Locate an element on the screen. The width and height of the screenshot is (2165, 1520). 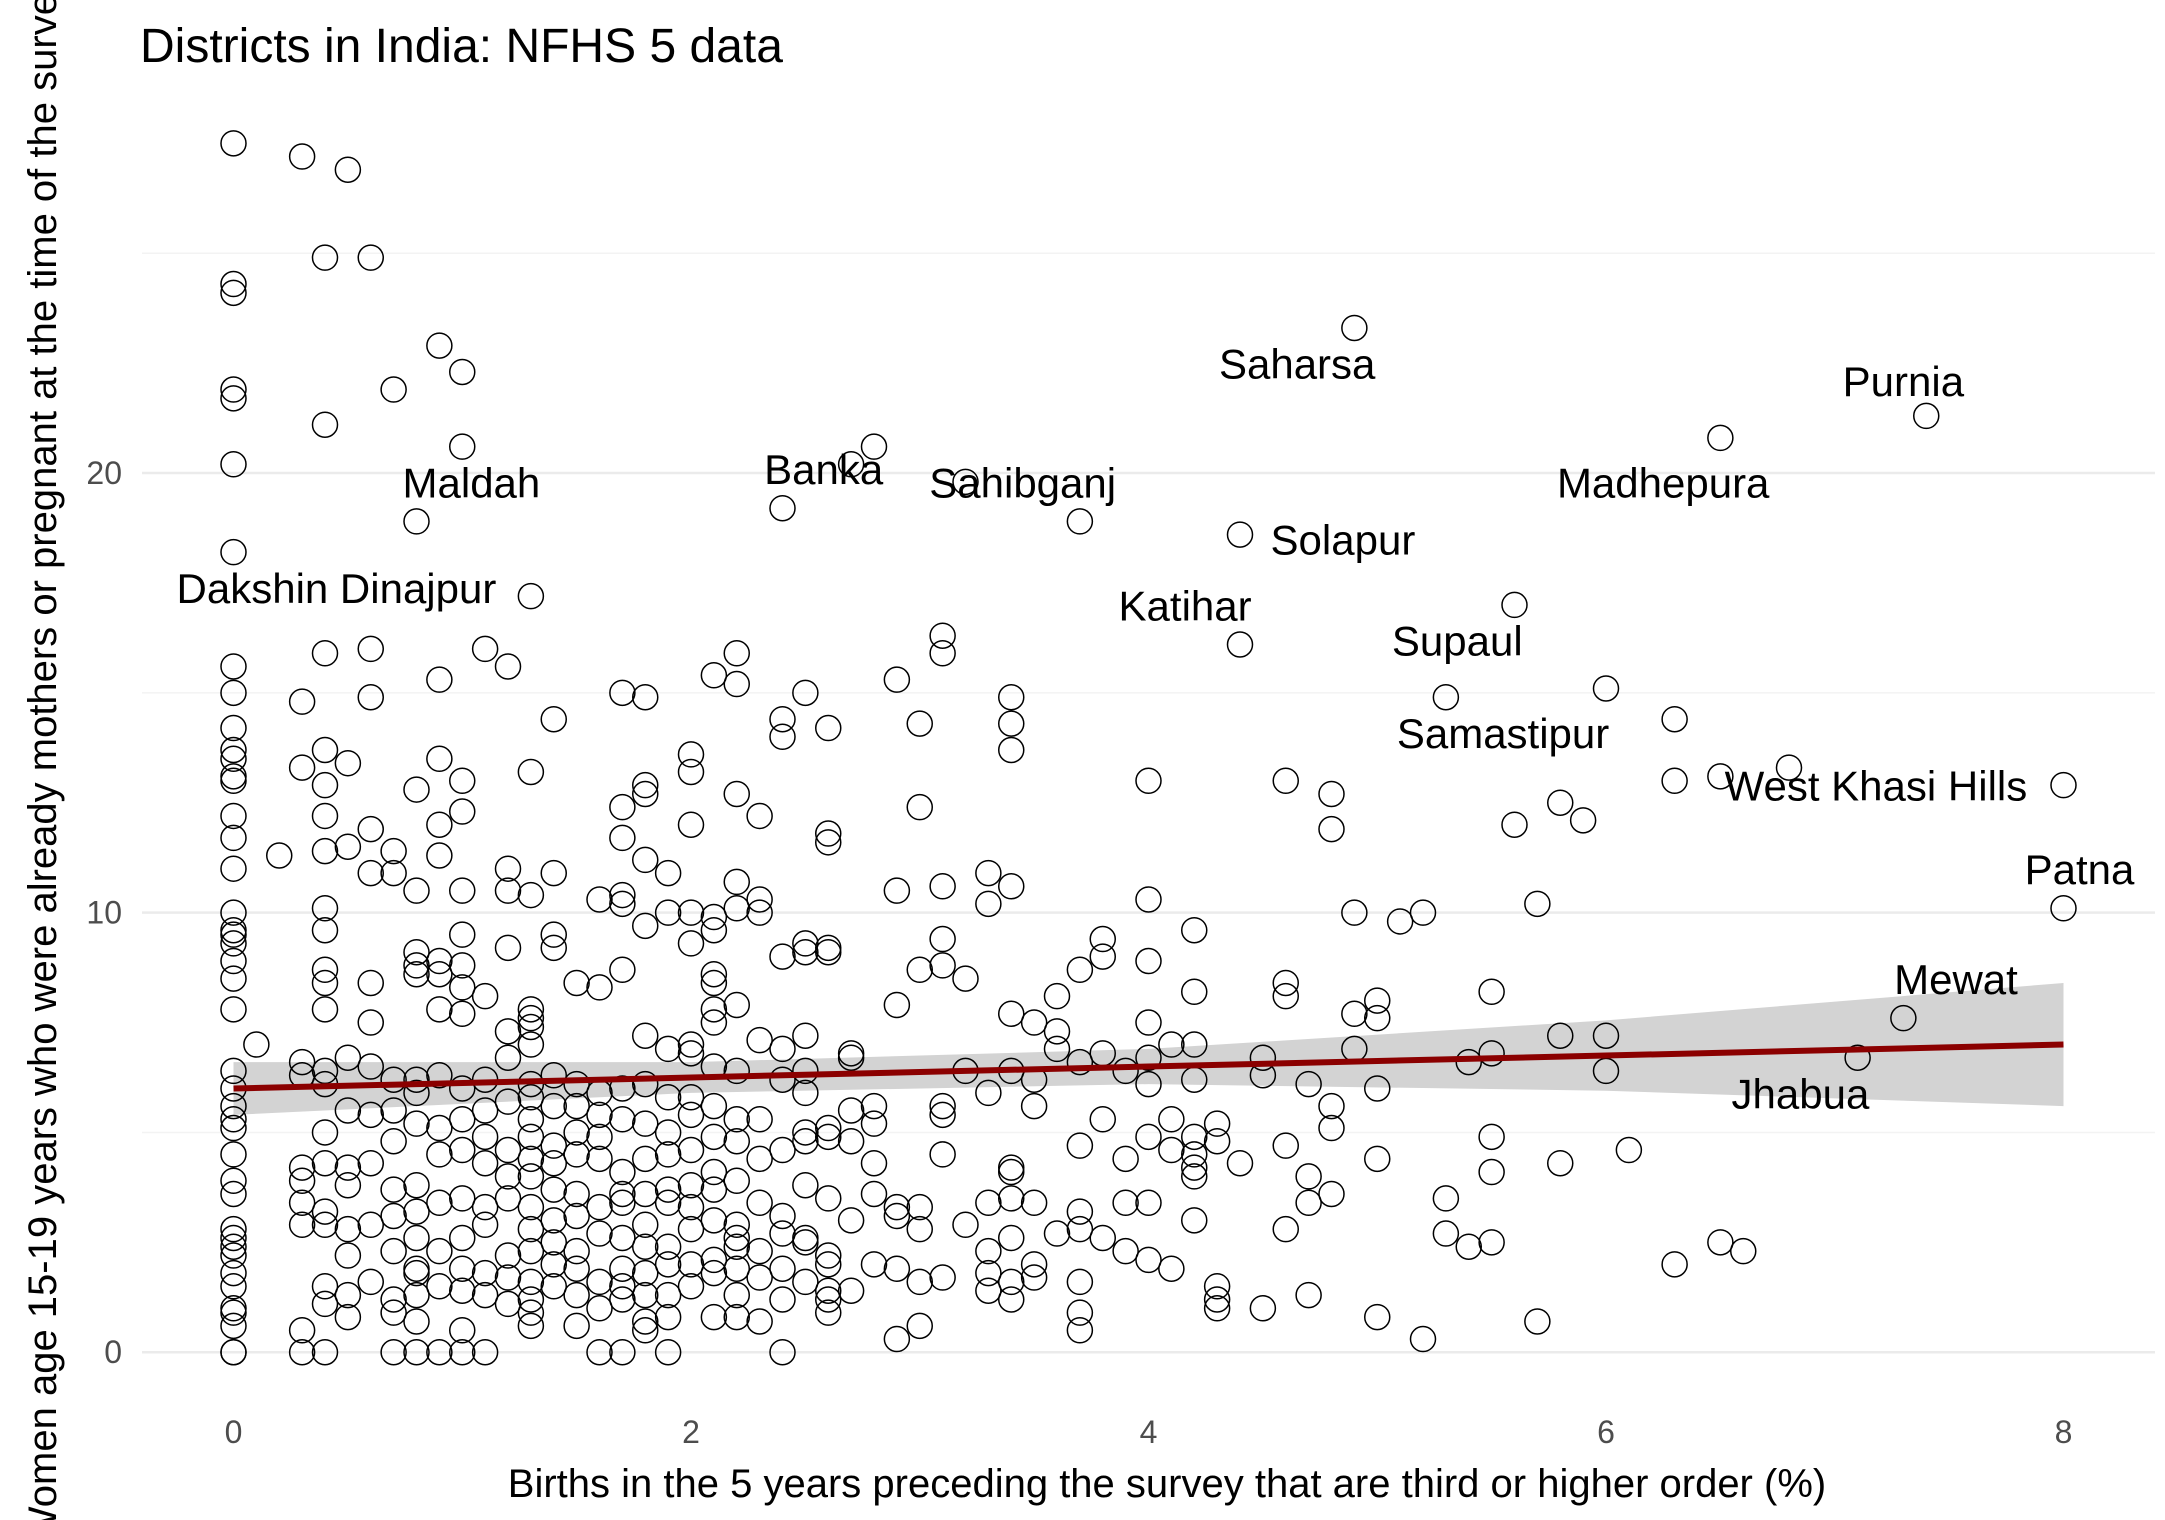
confidence-band is located at coordinates (1148, 1048).